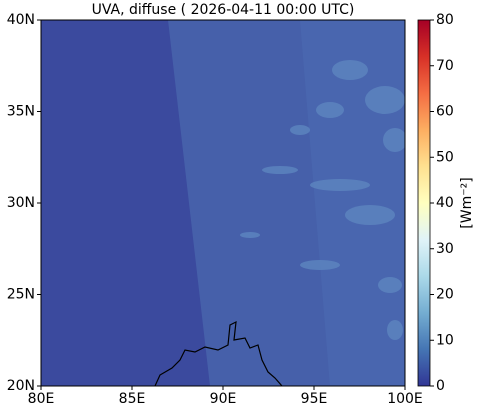  What do you see at coordinates (21, 386) in the screenshot?
I see `y-tick-label: 20N` at bounding box center [21, 386].